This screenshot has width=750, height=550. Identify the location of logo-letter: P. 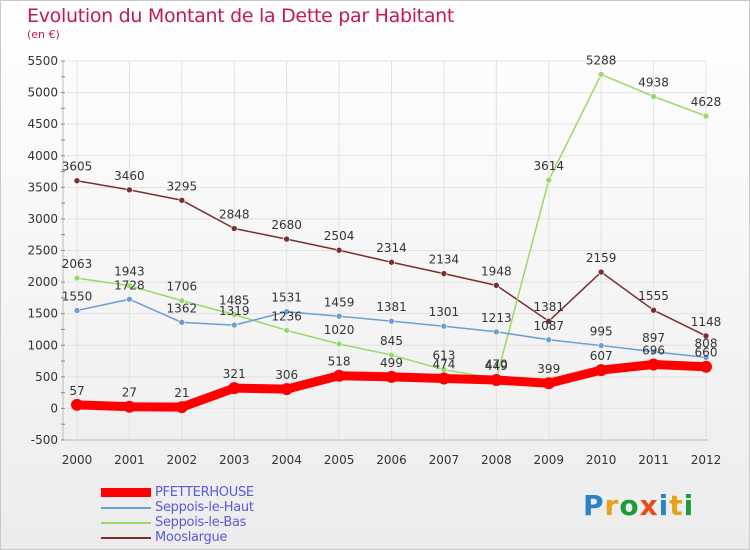
(594, 505).